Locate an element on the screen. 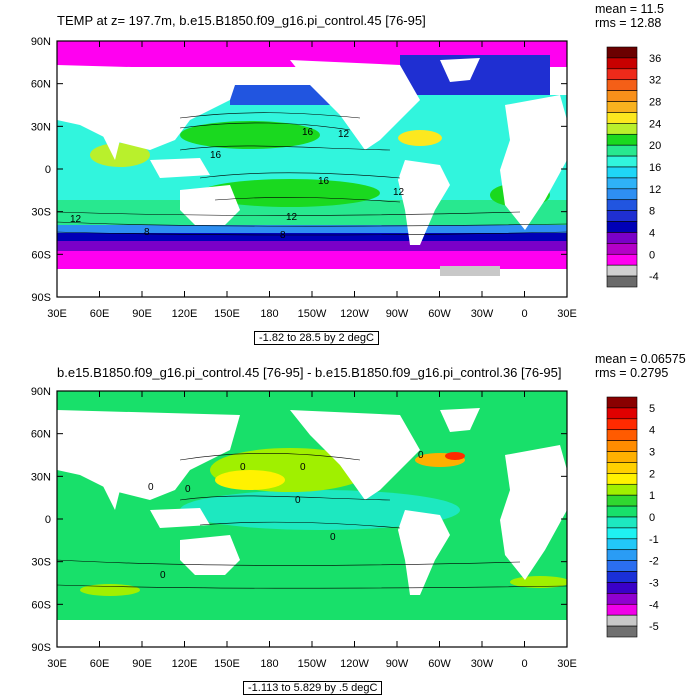 This screenshot has height=700, width=700. y-tick-label: 60N is located at coordinates (41, 435).